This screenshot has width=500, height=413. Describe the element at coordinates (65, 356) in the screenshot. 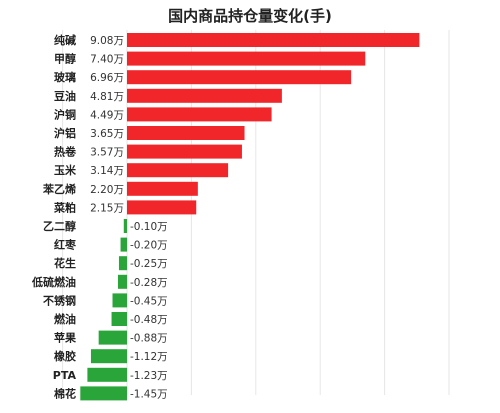

I see `category-label: 橡胶` at that location.